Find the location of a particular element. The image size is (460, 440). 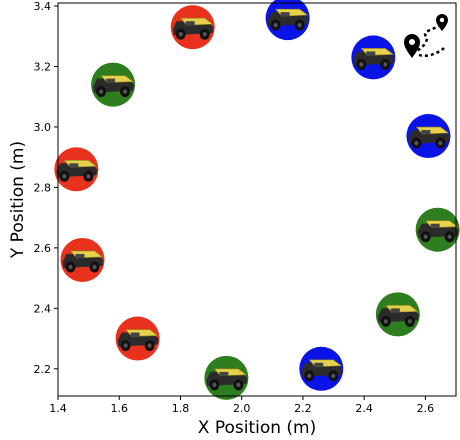

y-tick-label: 2.4 is located at coordinates (43, 308).